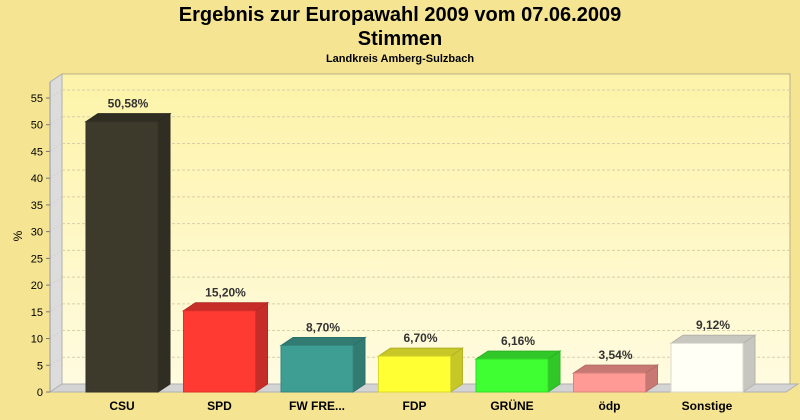  What do you see at coordinates (37, 286) in the screenshot?
I see `y-tick-label: 20` at bounding box center [37, 286].